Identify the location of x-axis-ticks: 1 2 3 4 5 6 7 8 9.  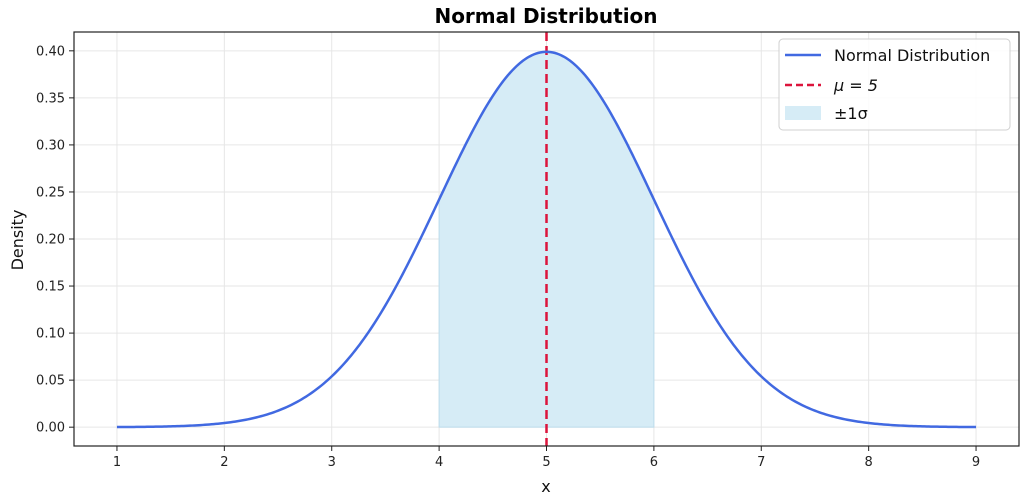
(546, 458).